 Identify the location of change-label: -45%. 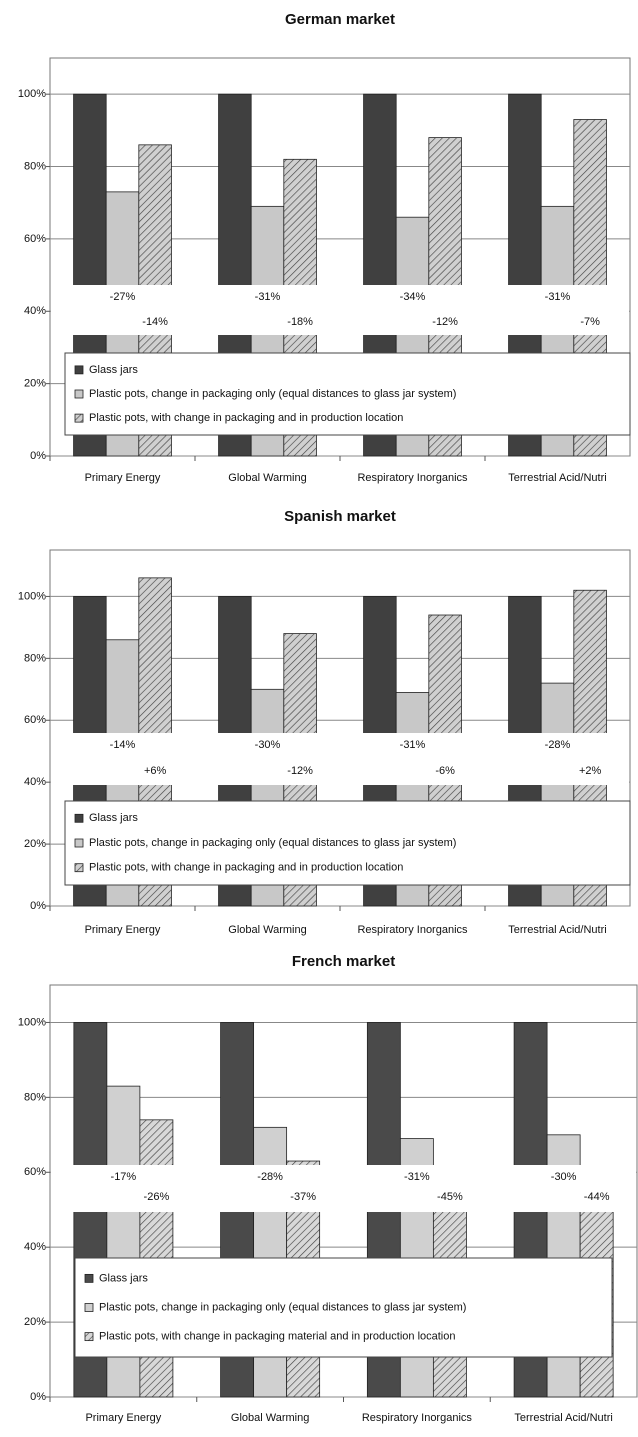
(450, 1197).